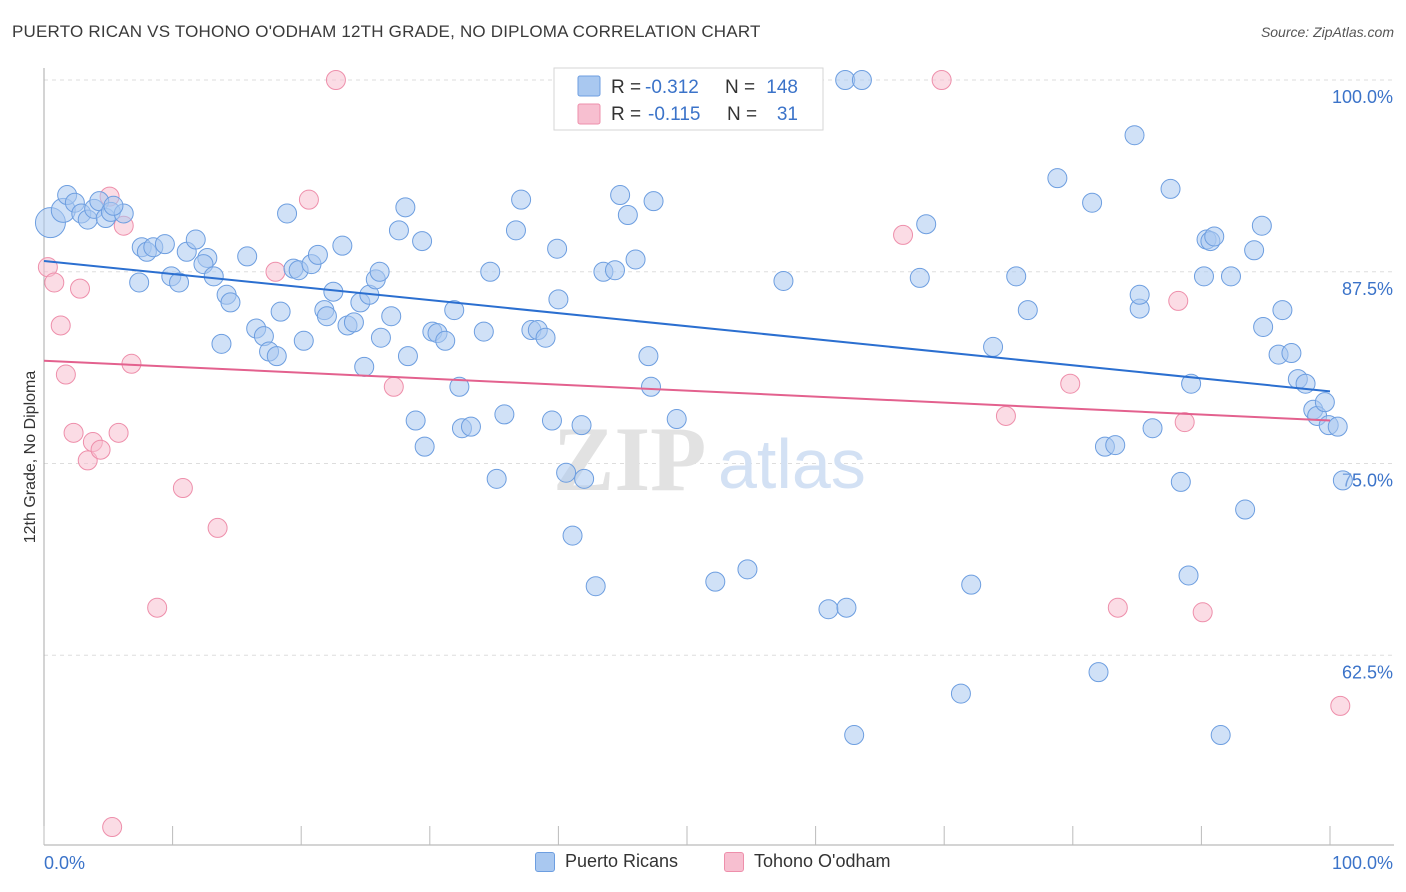 The height and width of the screenshot is (892, 1406). What do you see at coordinates (703, 864) in the screenshot?
I see `legend-bottom: Puerto Ricans Tohono O'odham` at bounding box center [703, 864].